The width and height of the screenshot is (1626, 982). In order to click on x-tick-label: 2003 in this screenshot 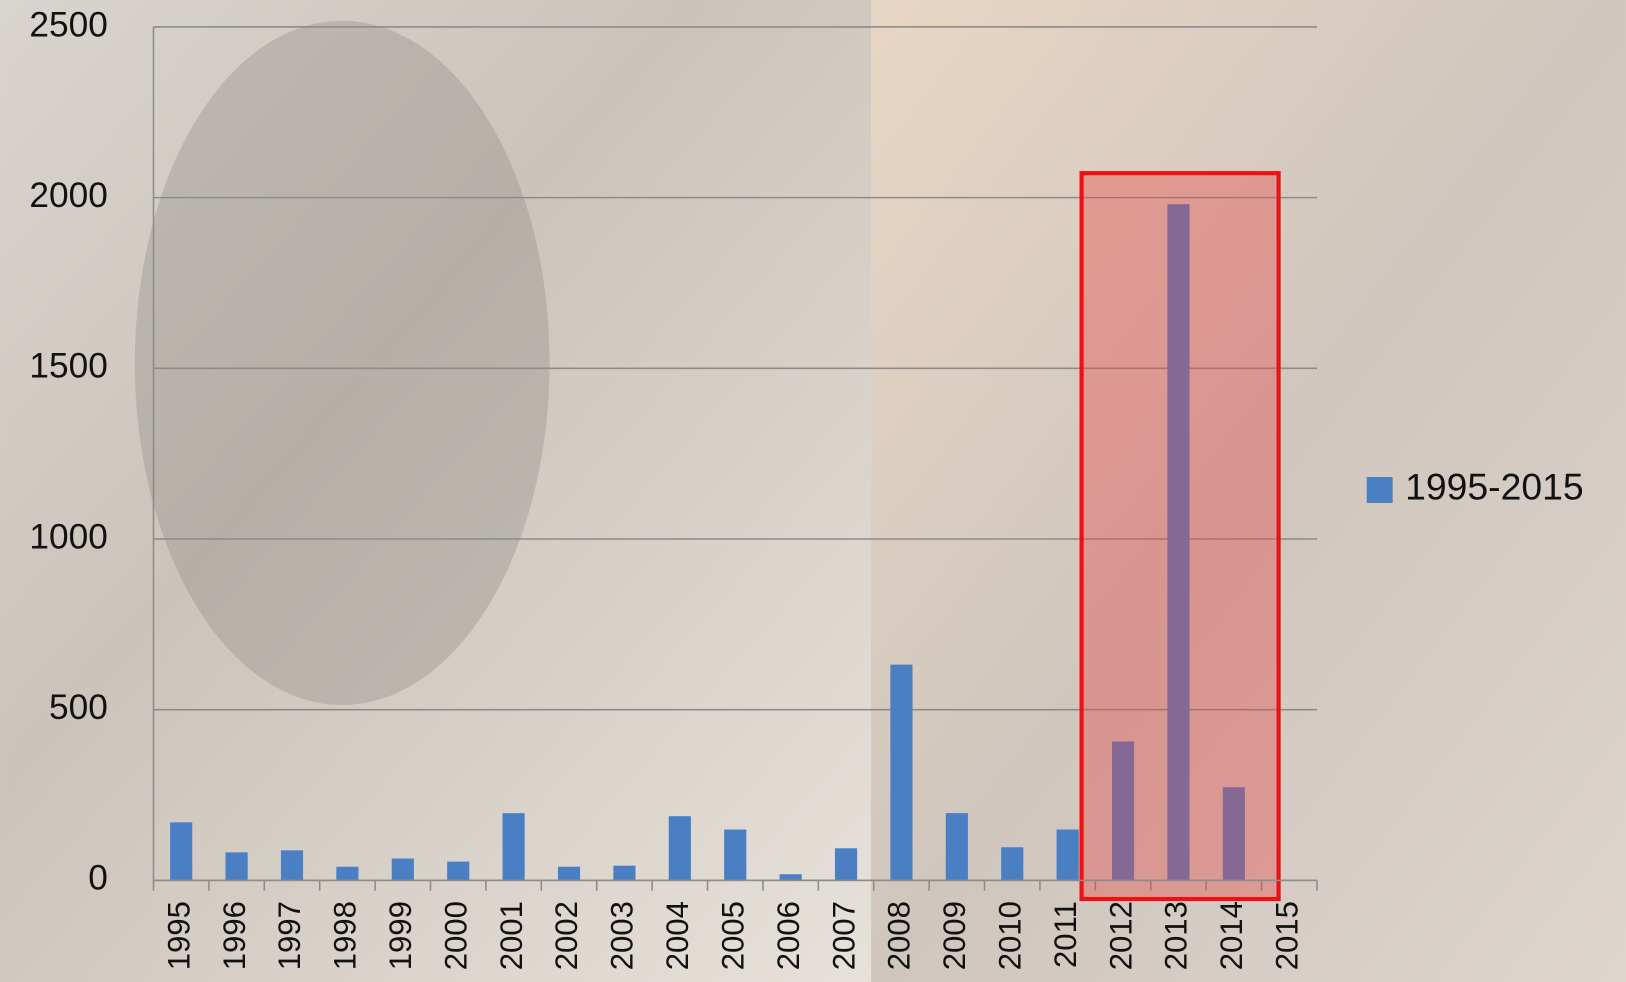, I will do `click(622, 935)`.